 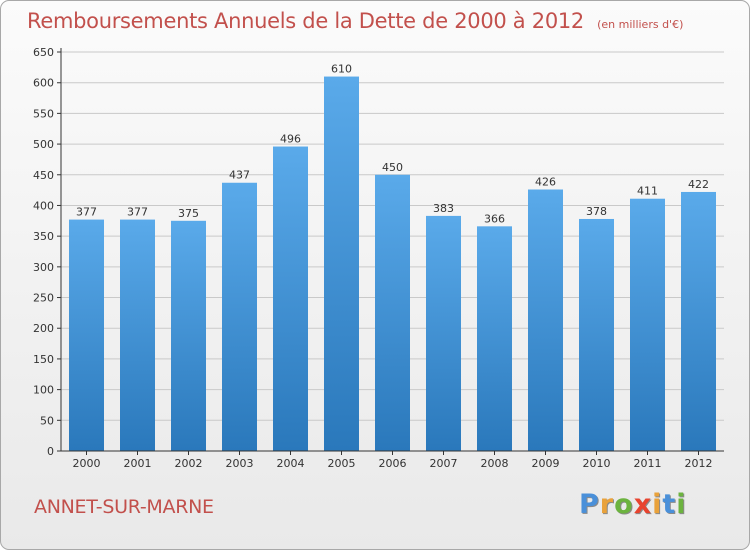 I want to click on value-label: 378, so click(x=596, y=211).